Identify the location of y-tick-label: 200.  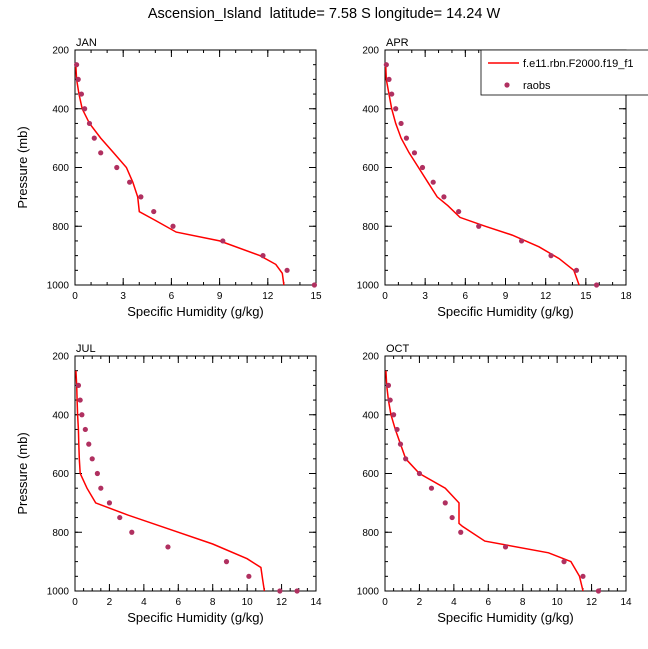
(370, 51).